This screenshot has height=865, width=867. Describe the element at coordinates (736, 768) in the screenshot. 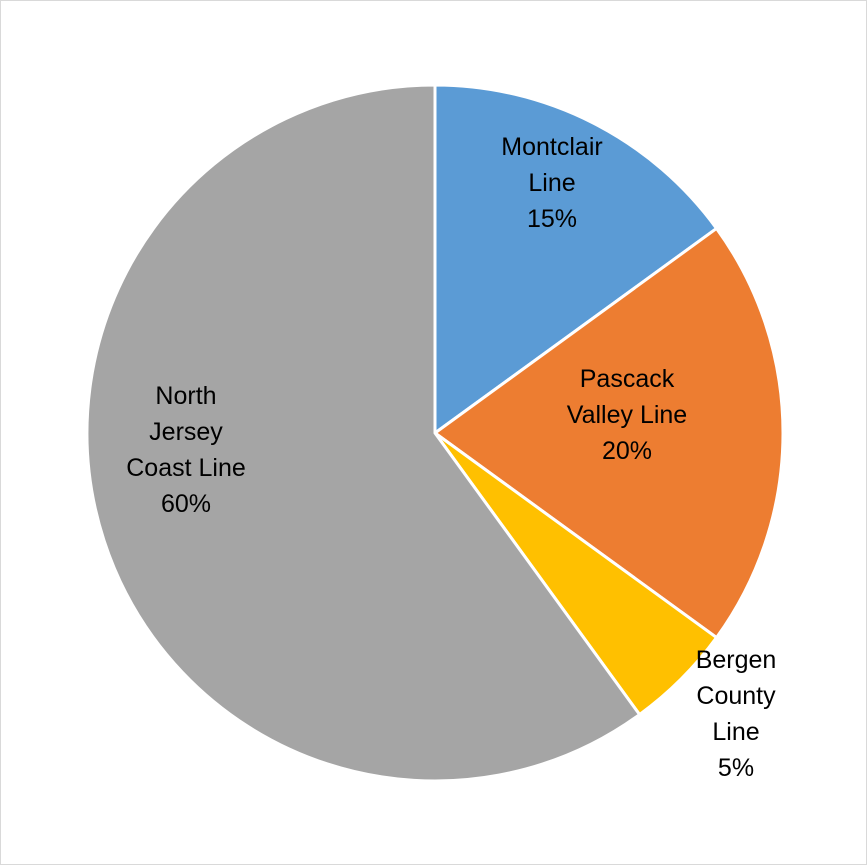

I see `slice-percent-label: 5%` at that location.